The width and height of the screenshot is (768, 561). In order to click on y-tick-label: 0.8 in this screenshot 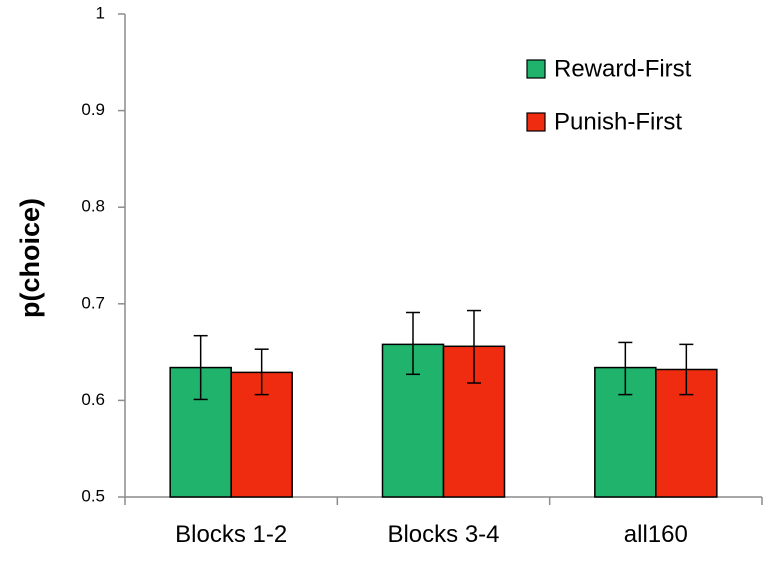, I will do `click(93, 206)`.